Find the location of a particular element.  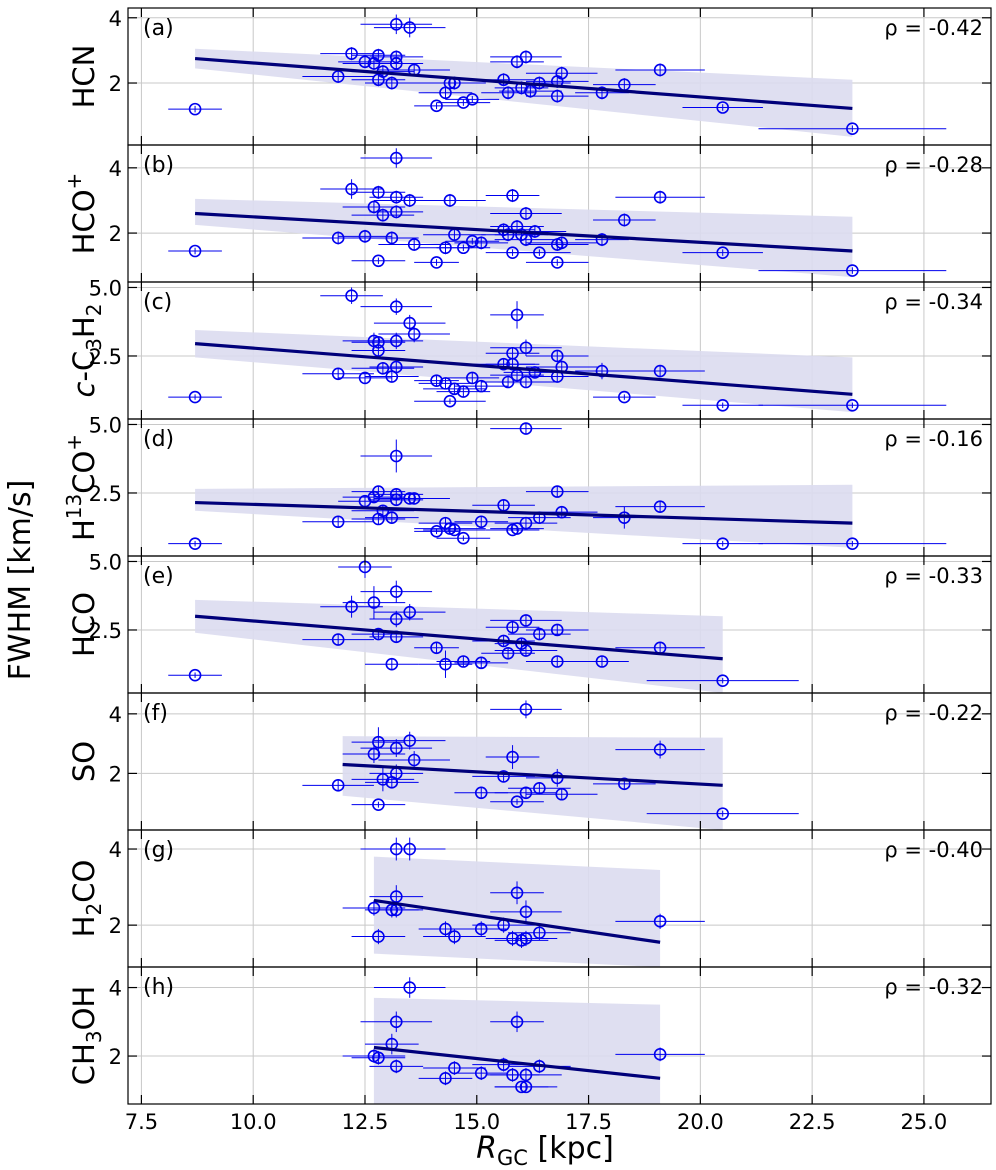

molecule-label-part: + is located at coordinates (74, 442).